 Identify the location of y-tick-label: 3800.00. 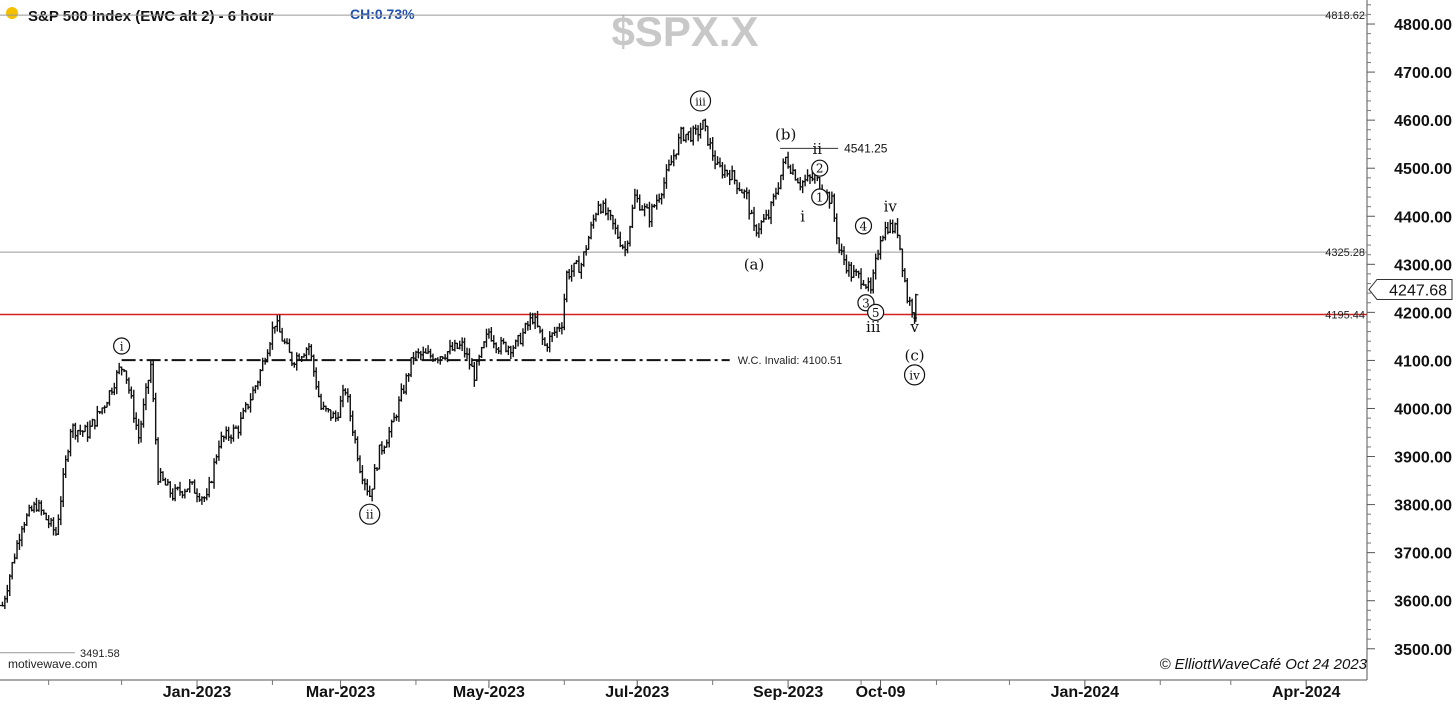
(1423, 506).